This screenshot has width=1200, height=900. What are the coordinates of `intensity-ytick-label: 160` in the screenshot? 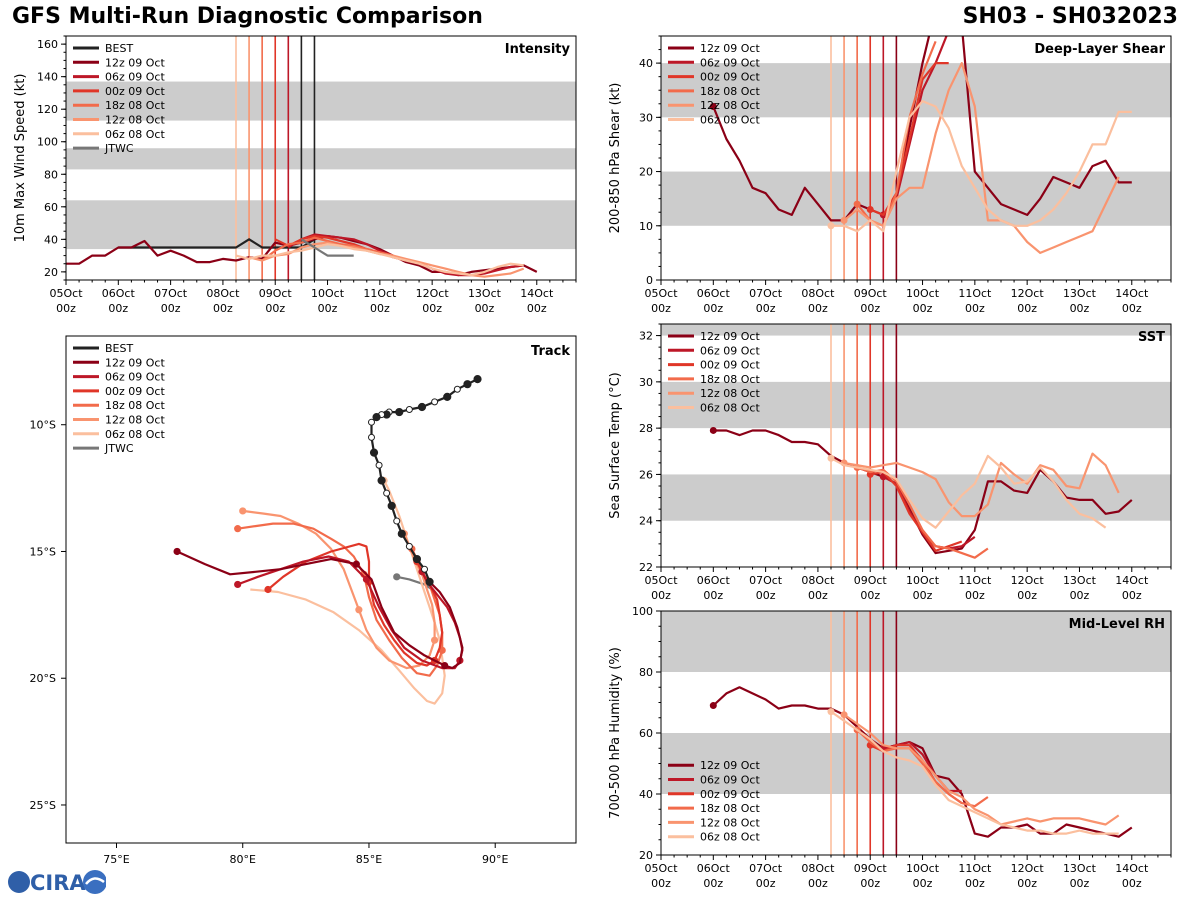 It's located at (47, 44).